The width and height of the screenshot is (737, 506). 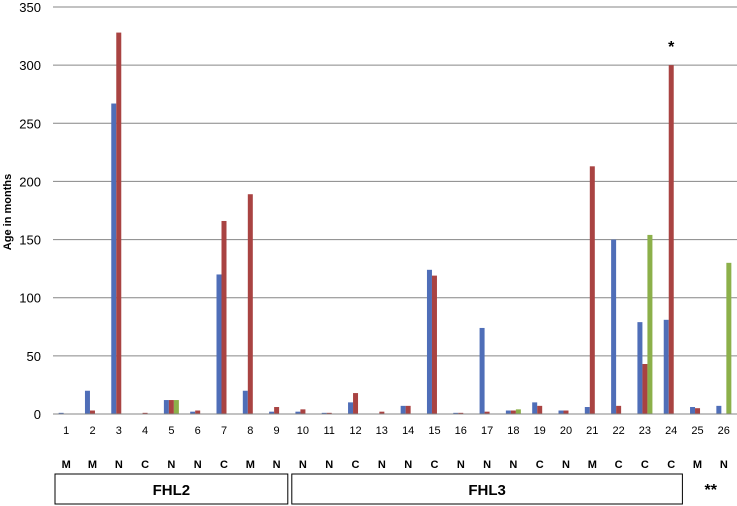 I want to click on y-axis-label: Age in months, so click(x=8, y=212).